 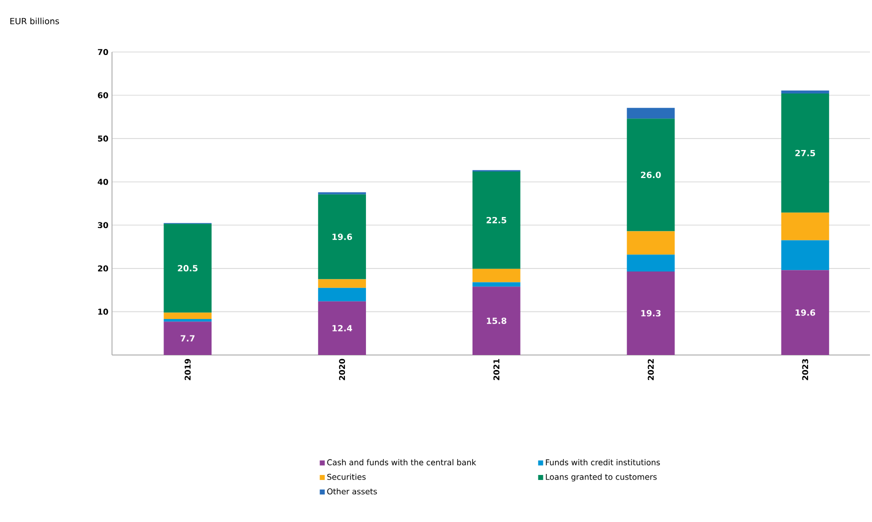 I want to click on data-label: 19.3, so click(x=651, y=313).